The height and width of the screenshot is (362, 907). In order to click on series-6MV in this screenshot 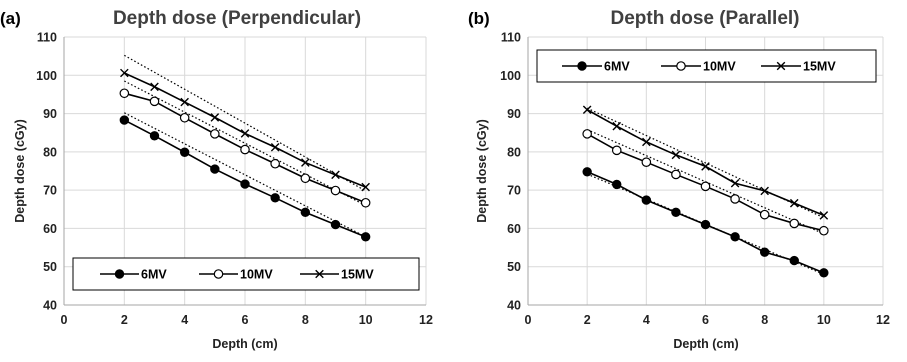, I will do `click(245, 177)`.